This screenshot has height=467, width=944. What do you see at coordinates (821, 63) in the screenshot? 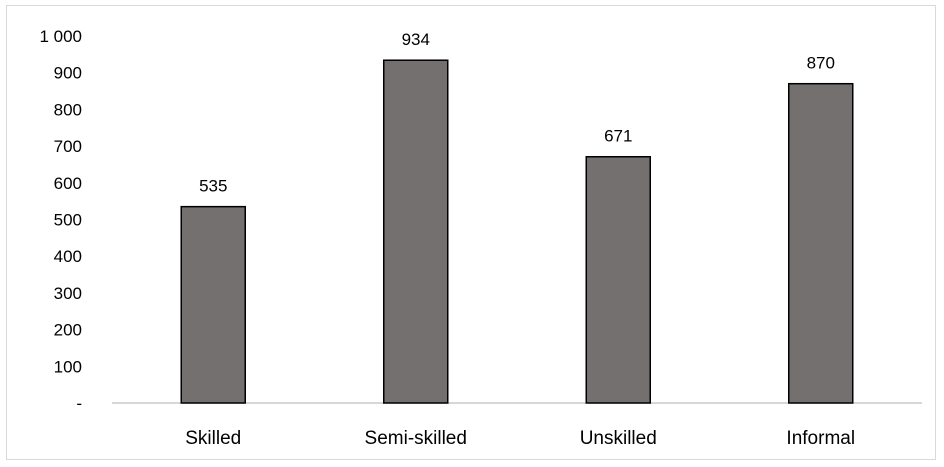
I see `data-label: 870` at bounding box center [821, 63].